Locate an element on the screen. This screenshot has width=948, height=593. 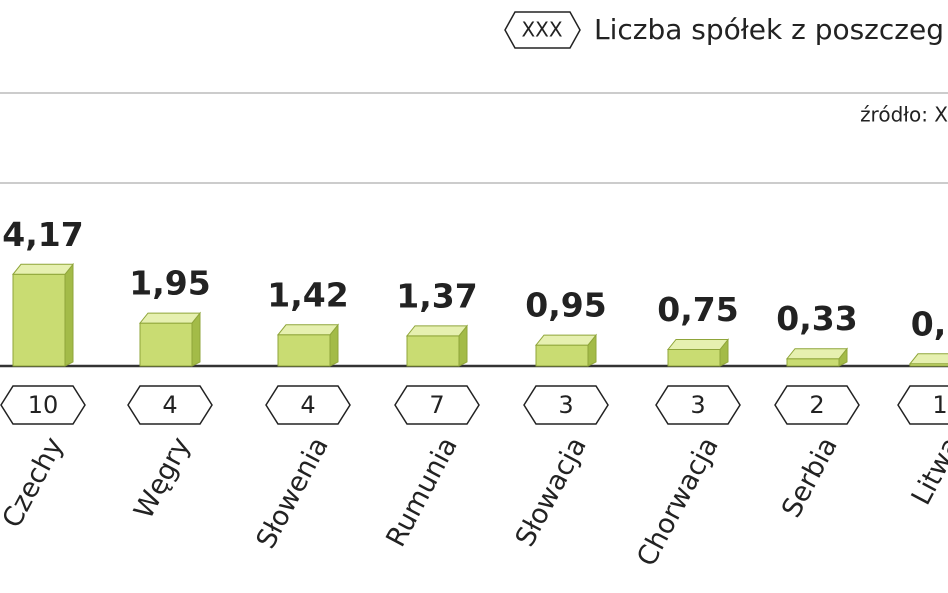
count-label: 10 is located at coordinates (43, 405).